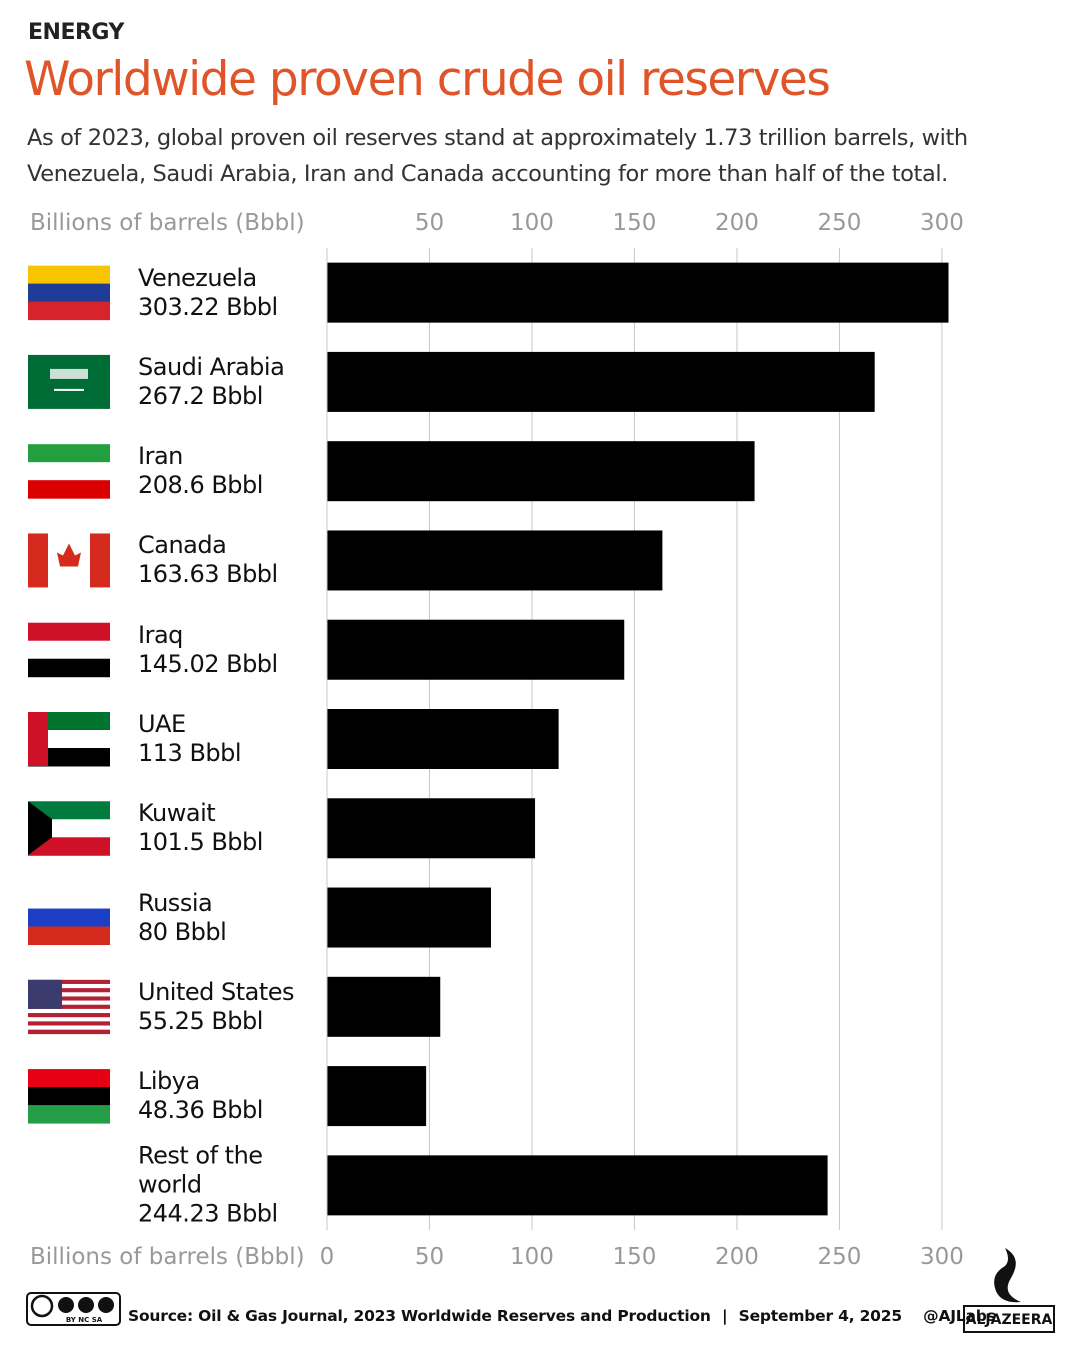 The height and width of the screenshot is (1350, 1081). Describe the element at coordinates (429, 223) in the screenshot. I see `x-tick-label-top: 50` at that location.